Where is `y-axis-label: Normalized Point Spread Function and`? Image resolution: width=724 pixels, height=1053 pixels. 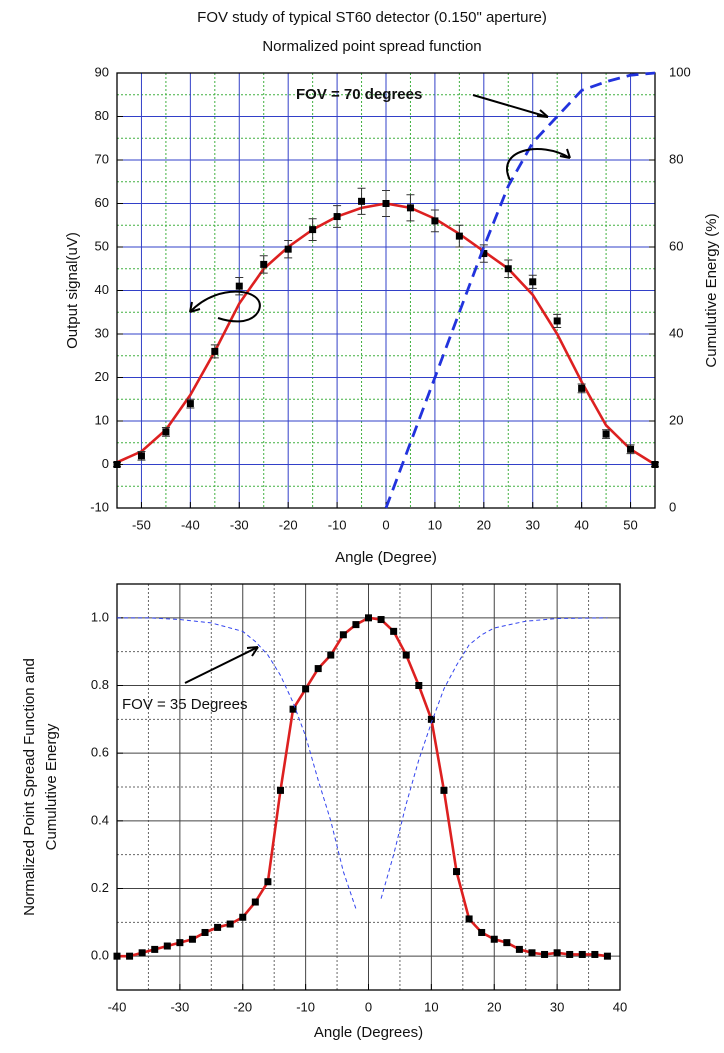 y-axis-label: Normalized Point Spread Function and is located at coordinates (29, 787).